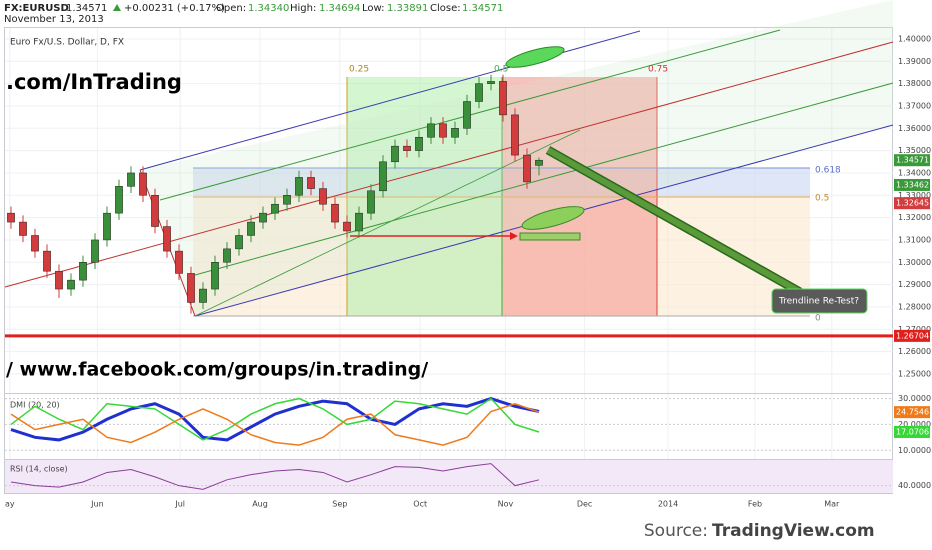 This screenshot has height=550, width=932. What do you see at coordinates (217, 370) in the screenshot?
I see `watermark: / www.facebook.com/groups/in.trading/` at bounding box center [217, 370].